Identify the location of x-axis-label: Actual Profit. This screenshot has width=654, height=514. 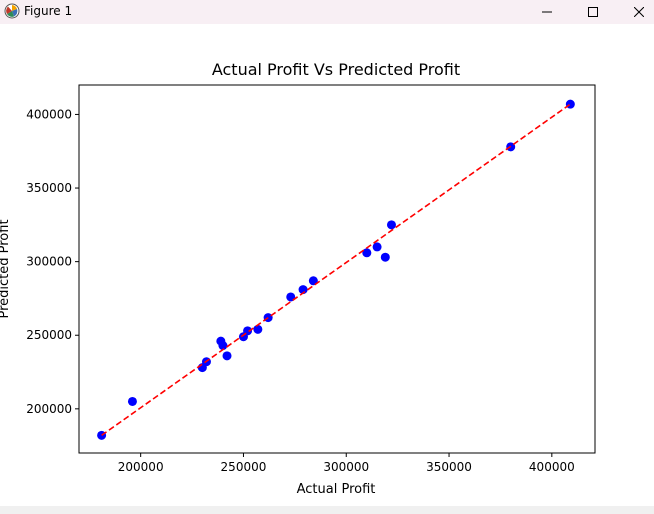
(336, 489).